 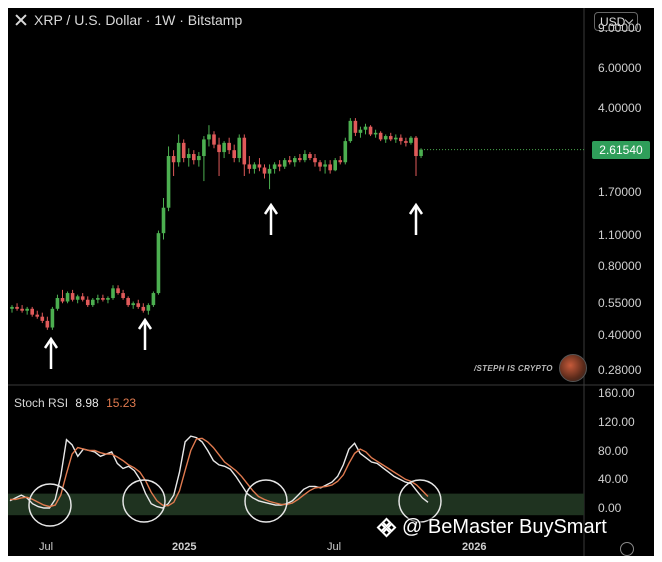 I want to click on author-watermark: /STEPH IS CRYPTO, so click(x=530, y=368).